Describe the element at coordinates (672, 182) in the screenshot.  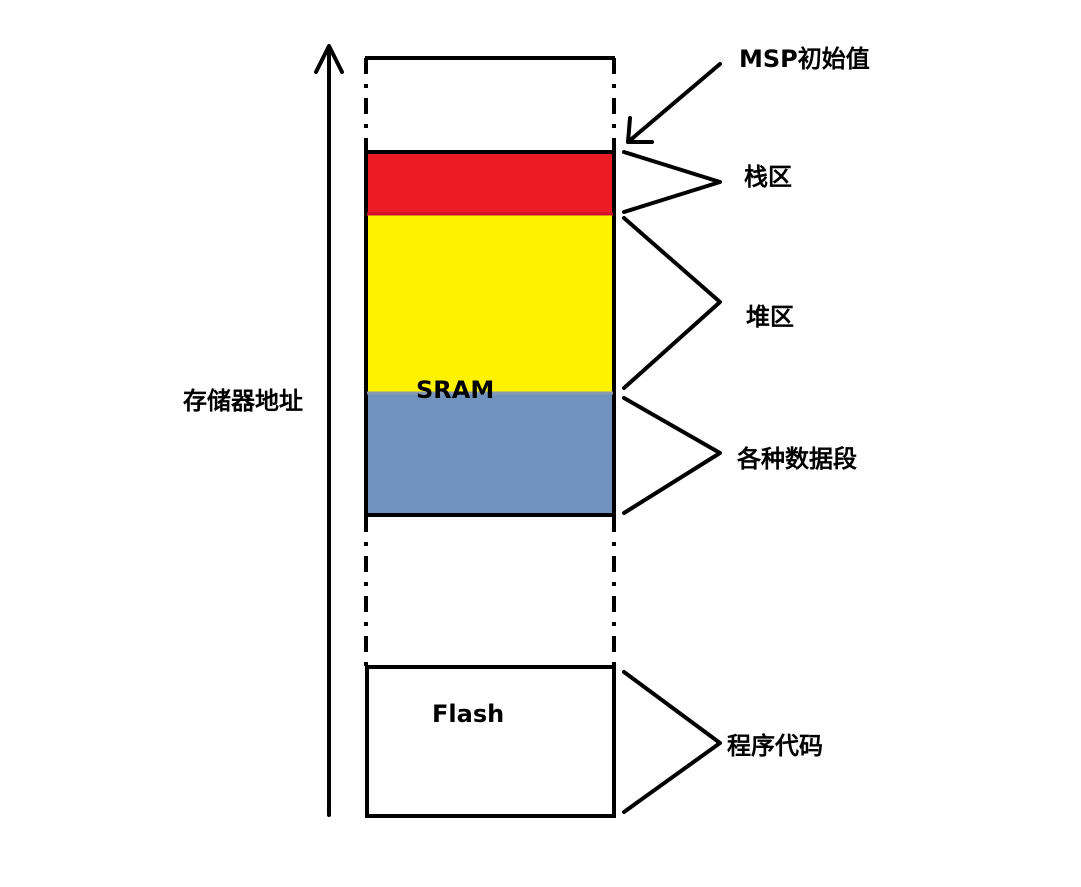
I see `stack-bracket` at that location.